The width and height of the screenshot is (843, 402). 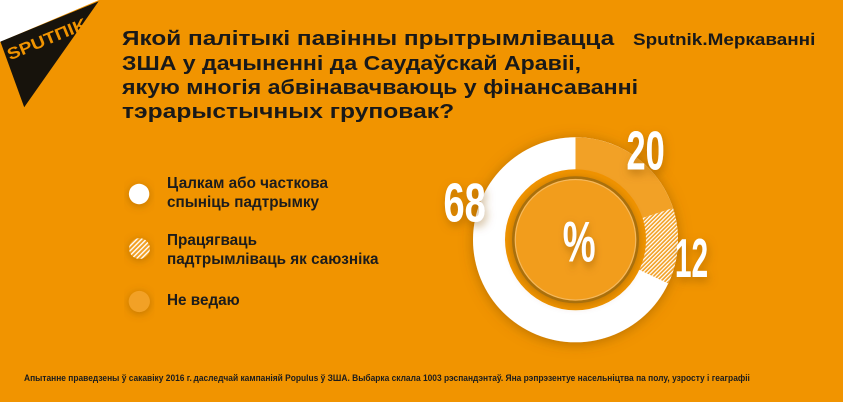 I want to click on svg-text: 20, so click(x=646, y=150).